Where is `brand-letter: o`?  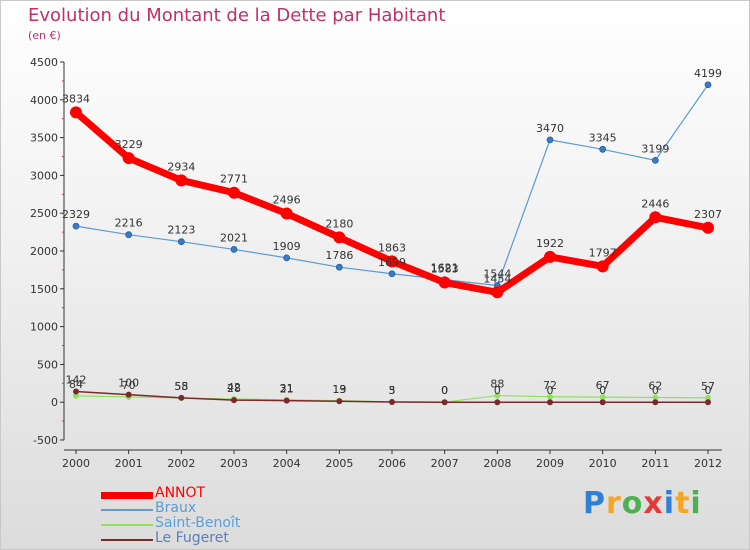 brand-letter: o is located at coordinates (632, 503).